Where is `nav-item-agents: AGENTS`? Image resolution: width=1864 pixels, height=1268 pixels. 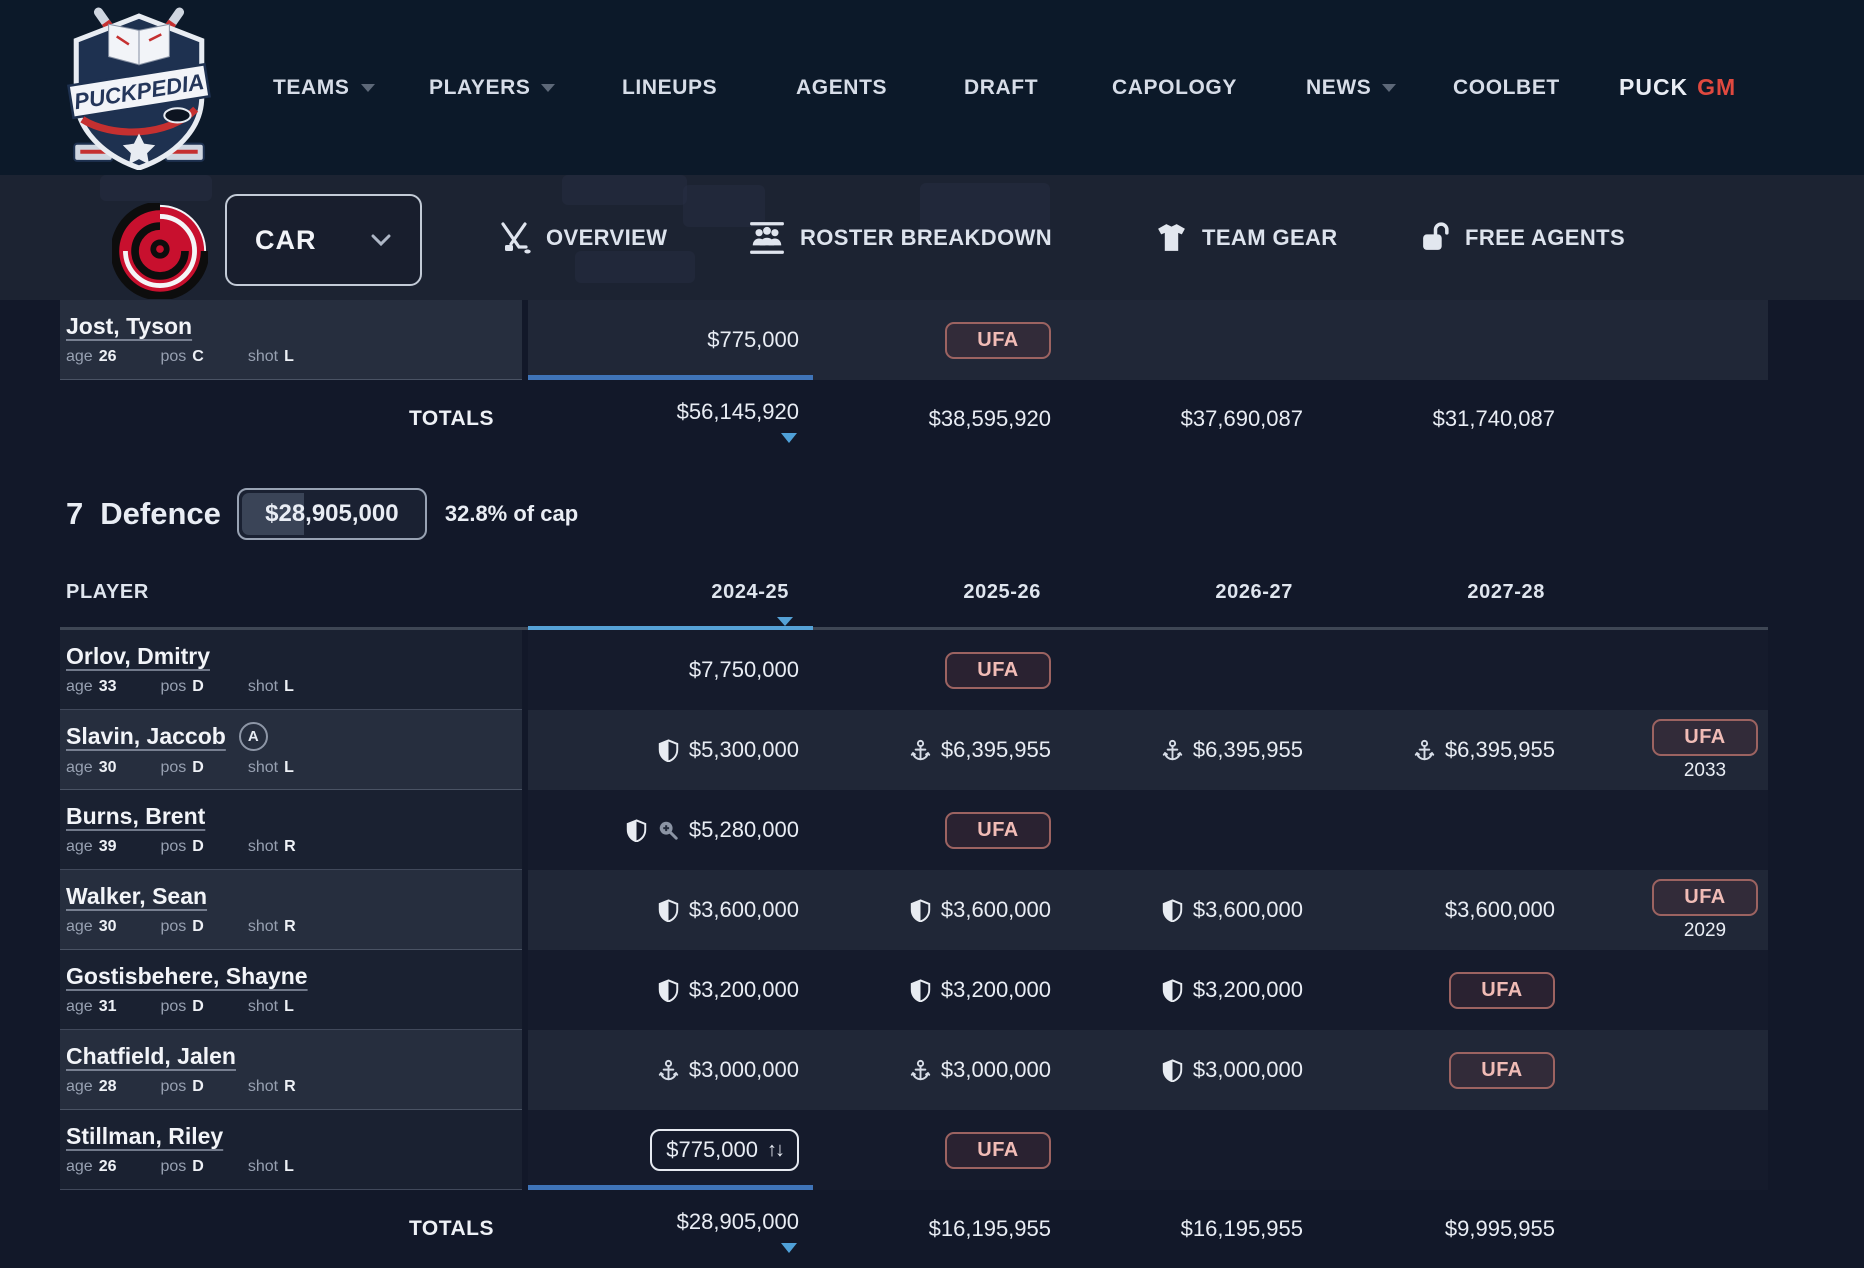 nav-item-agents: AGENTS is located at coordinates (841, 87).